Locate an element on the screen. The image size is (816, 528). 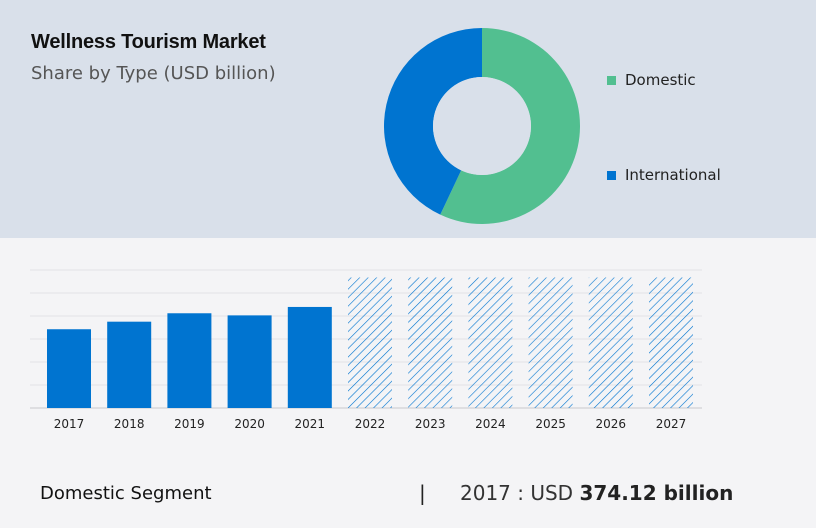
forecast-bar-2026 is located at coordinates (610, 342).